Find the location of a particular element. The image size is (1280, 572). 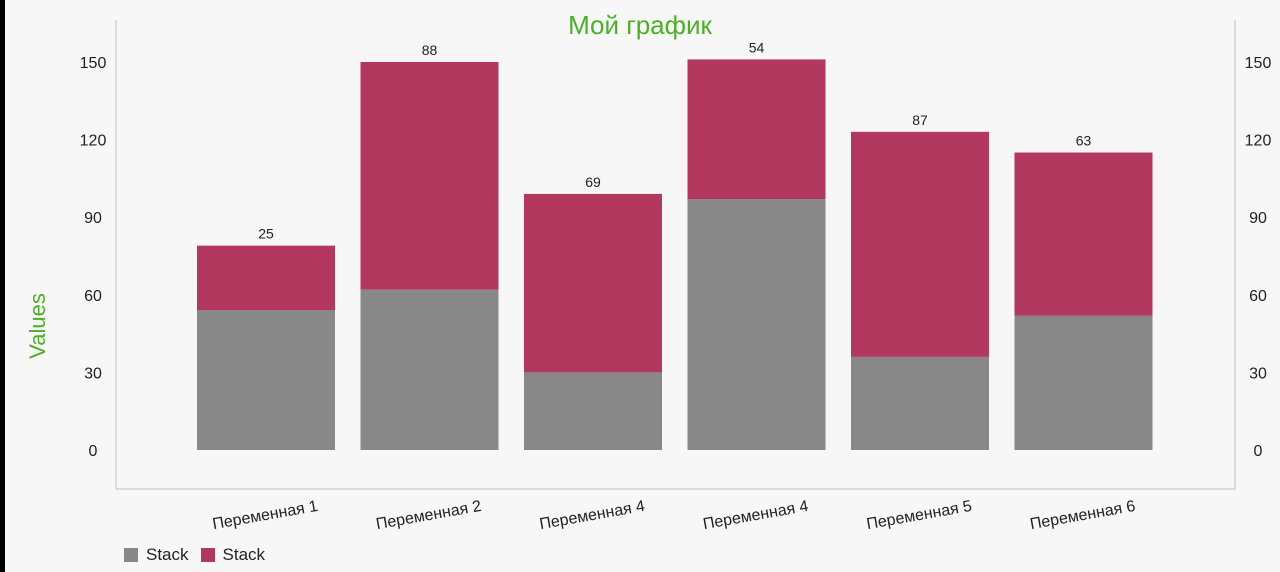

x-tick-label-5: Переменная 5 is located at coordinates (919, 515).